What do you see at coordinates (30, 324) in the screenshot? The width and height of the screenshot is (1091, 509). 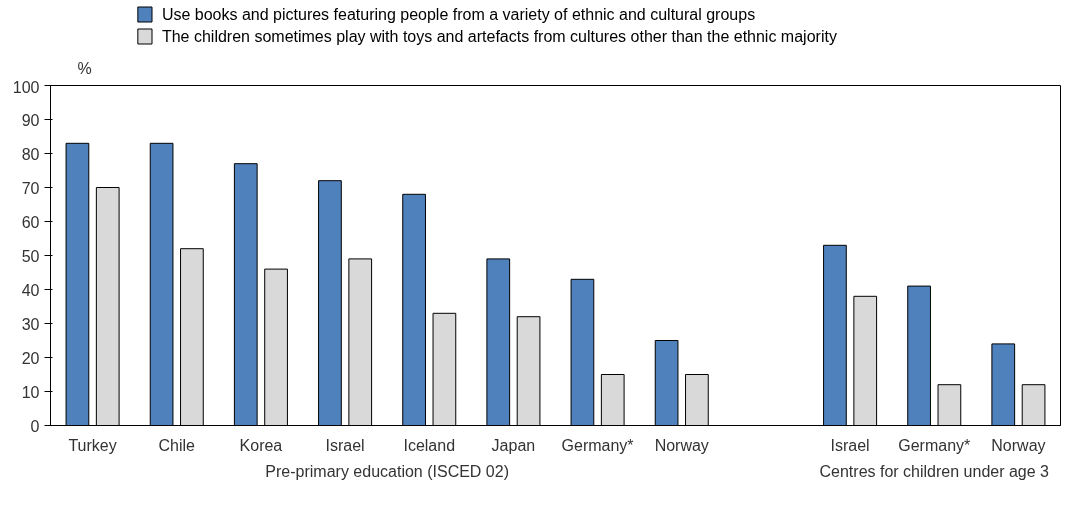 I see `y-tick-label: 30` at bounding box center [30, 324].